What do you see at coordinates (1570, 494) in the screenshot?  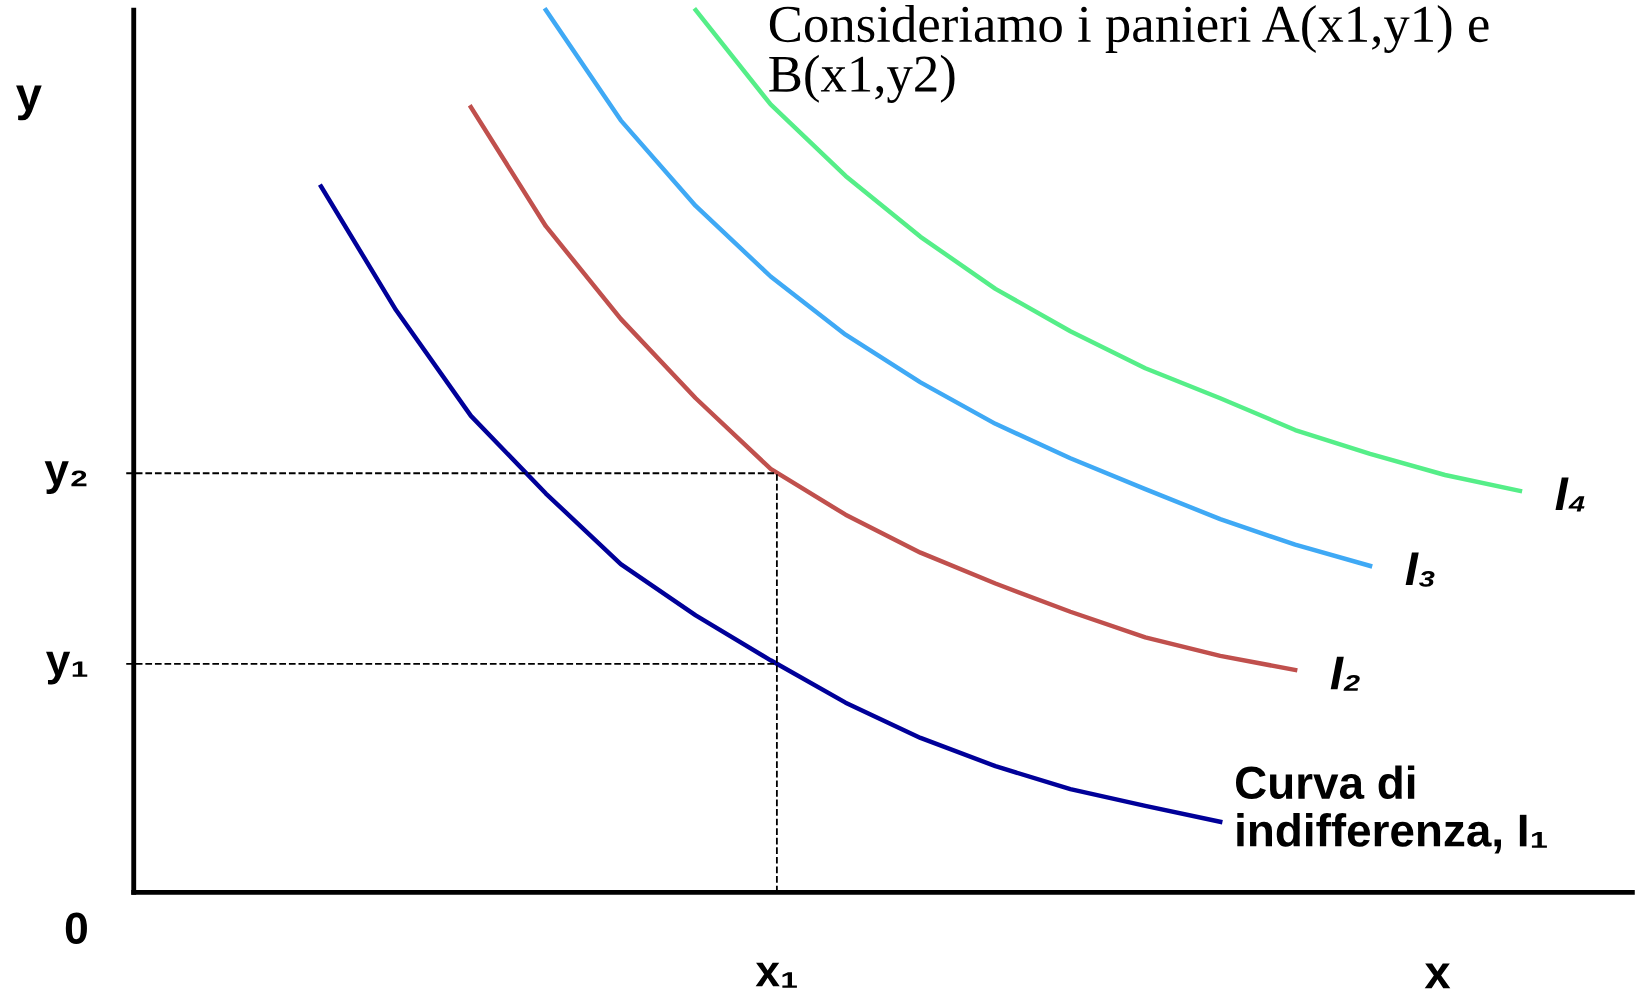 I see `series-label: I₄` at bounding box center [1570, 494].